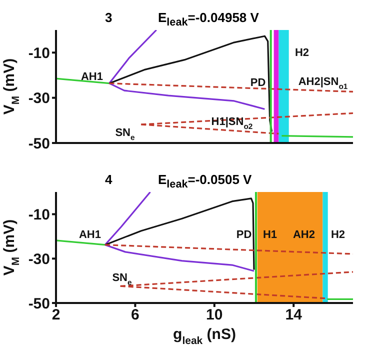  What do you see at coordinates (323, 83) in the screenshot?
I see `annotation: AH2|SN$_{o1}$` at bounding box center [323, 83].